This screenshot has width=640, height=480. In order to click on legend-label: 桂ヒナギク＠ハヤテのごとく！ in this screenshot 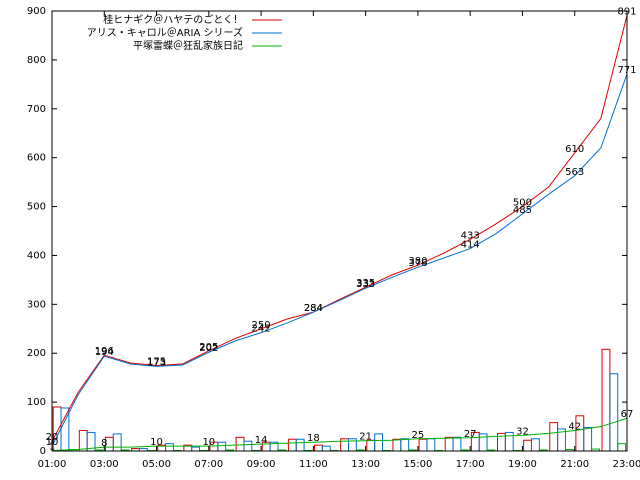, I will do `click(173, 19)`.